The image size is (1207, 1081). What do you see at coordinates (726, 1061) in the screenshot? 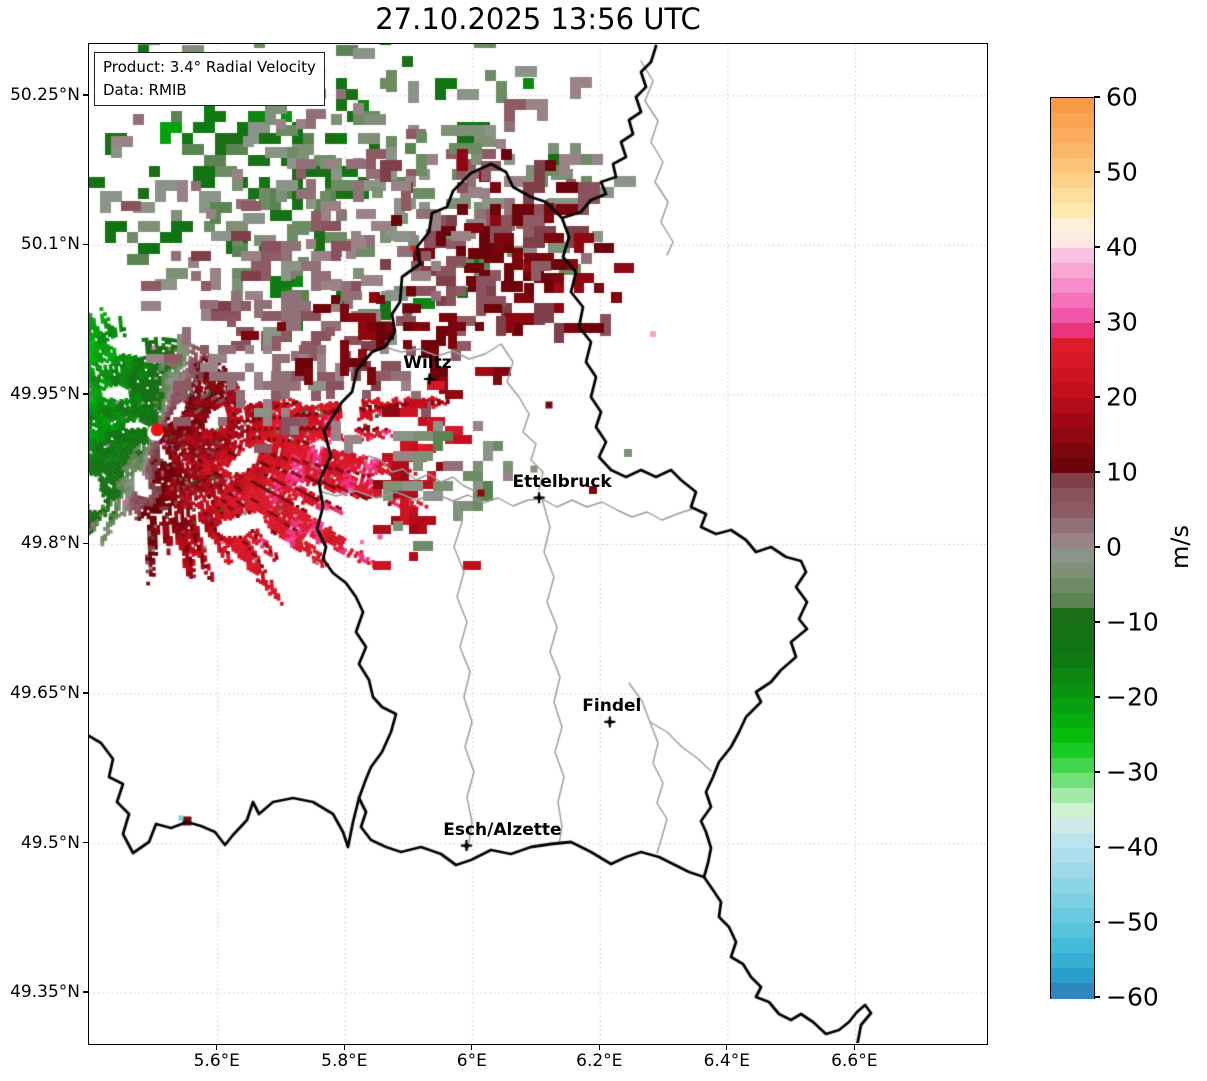
I see `lon-tick-label: 6.4°E` at bounding box center [726, 1061].